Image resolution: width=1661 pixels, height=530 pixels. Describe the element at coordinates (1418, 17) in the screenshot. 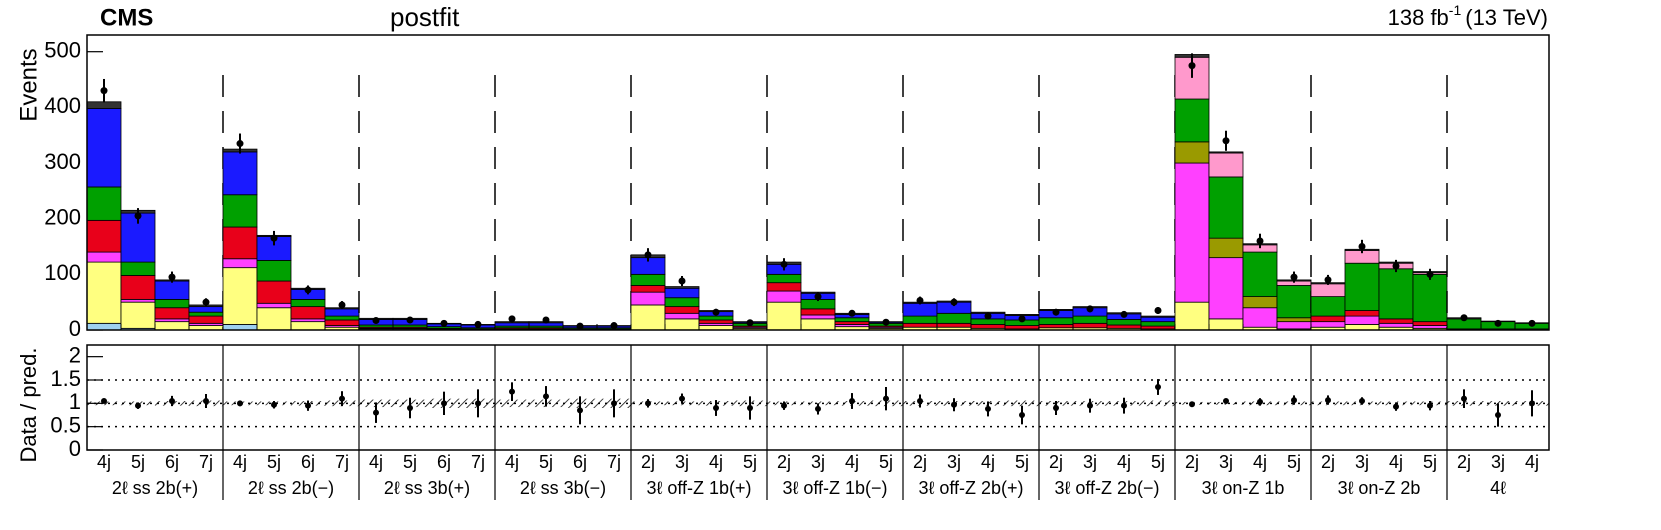

I see `lumi: 138 fb` at that location.